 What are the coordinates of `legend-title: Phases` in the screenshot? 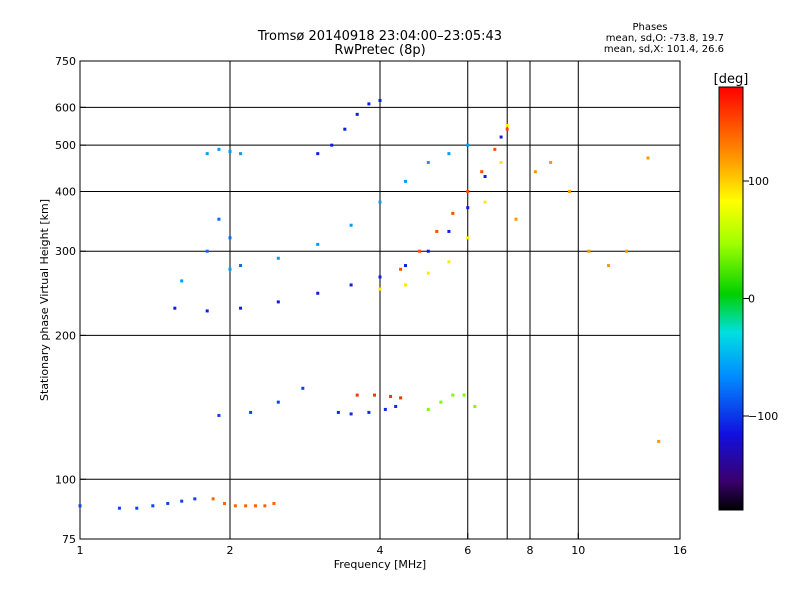 It's located at (649, 27).